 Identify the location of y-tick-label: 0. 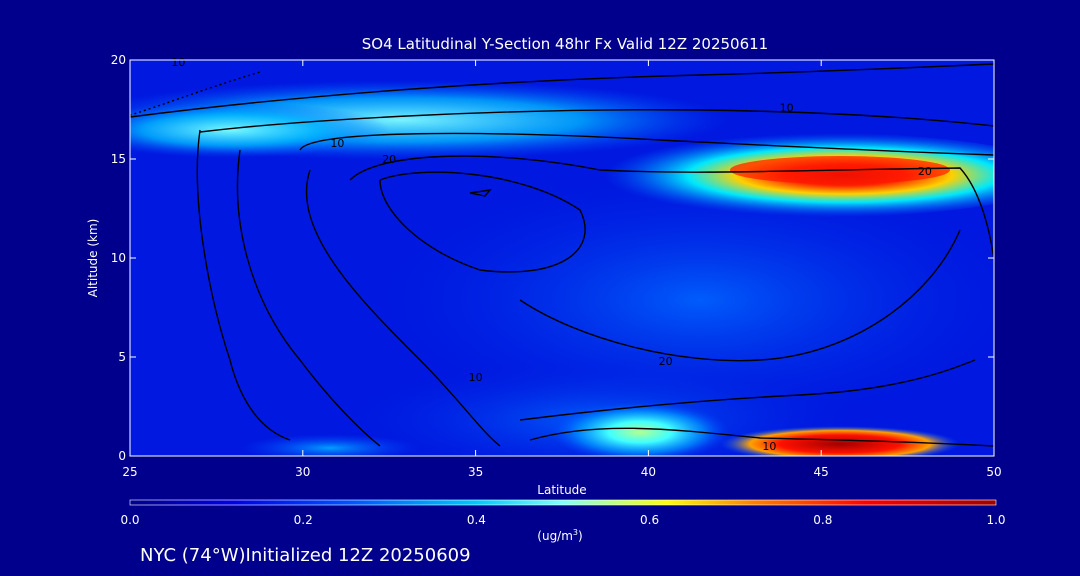
(122, 456).